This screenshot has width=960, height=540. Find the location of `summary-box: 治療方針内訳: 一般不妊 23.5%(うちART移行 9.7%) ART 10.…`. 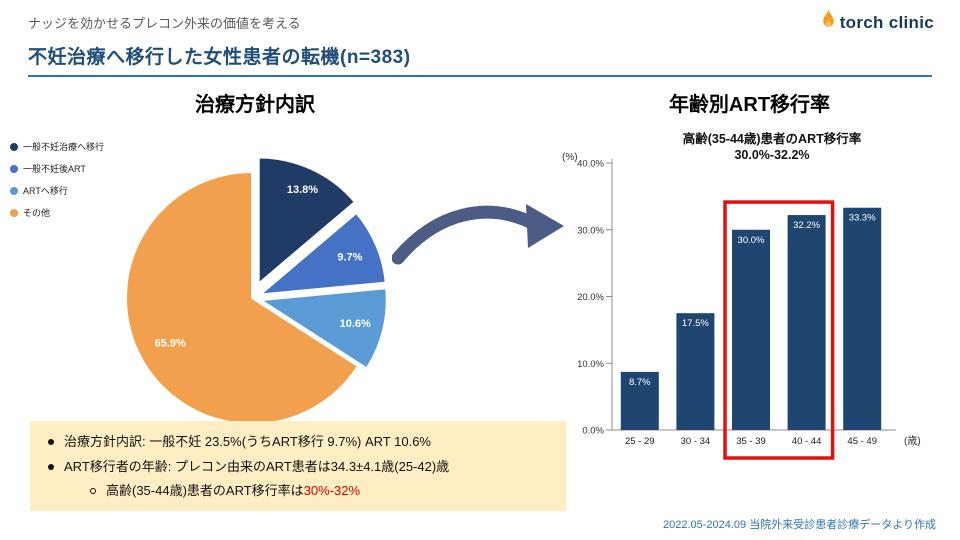

summary-box: 治療方針内訳: 一般不妊 23.5%(うちART移行 9.7%) ART 10.… is located at coordinates (298, 466).